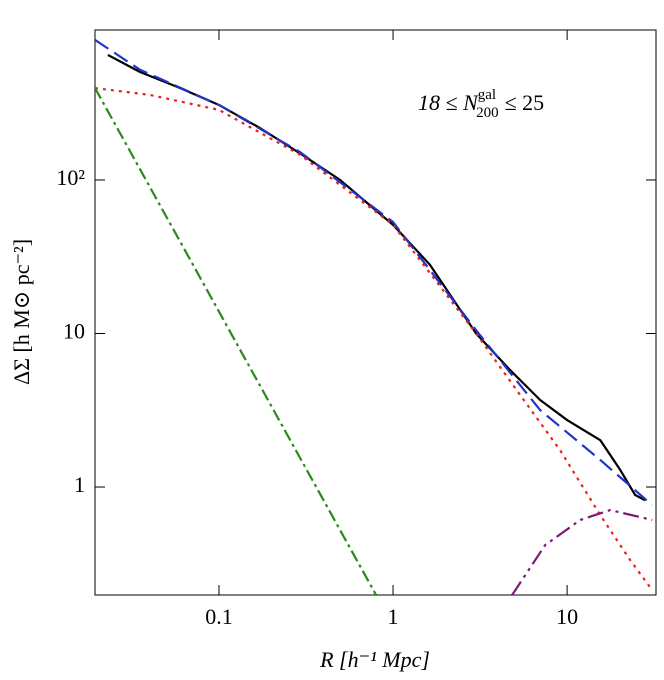 The width and height of the screenshot is (664, 680). What do you see at coordinates (79, 484) in the screenshot?
I see `y-tick-label: 1` at bounding box center [79, 484].